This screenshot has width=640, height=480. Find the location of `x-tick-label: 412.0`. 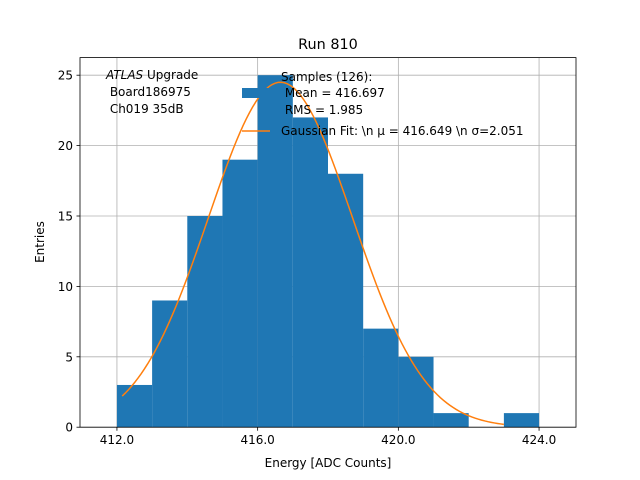

x-tick-label: 412.0 is located at coordinates (117, 440).